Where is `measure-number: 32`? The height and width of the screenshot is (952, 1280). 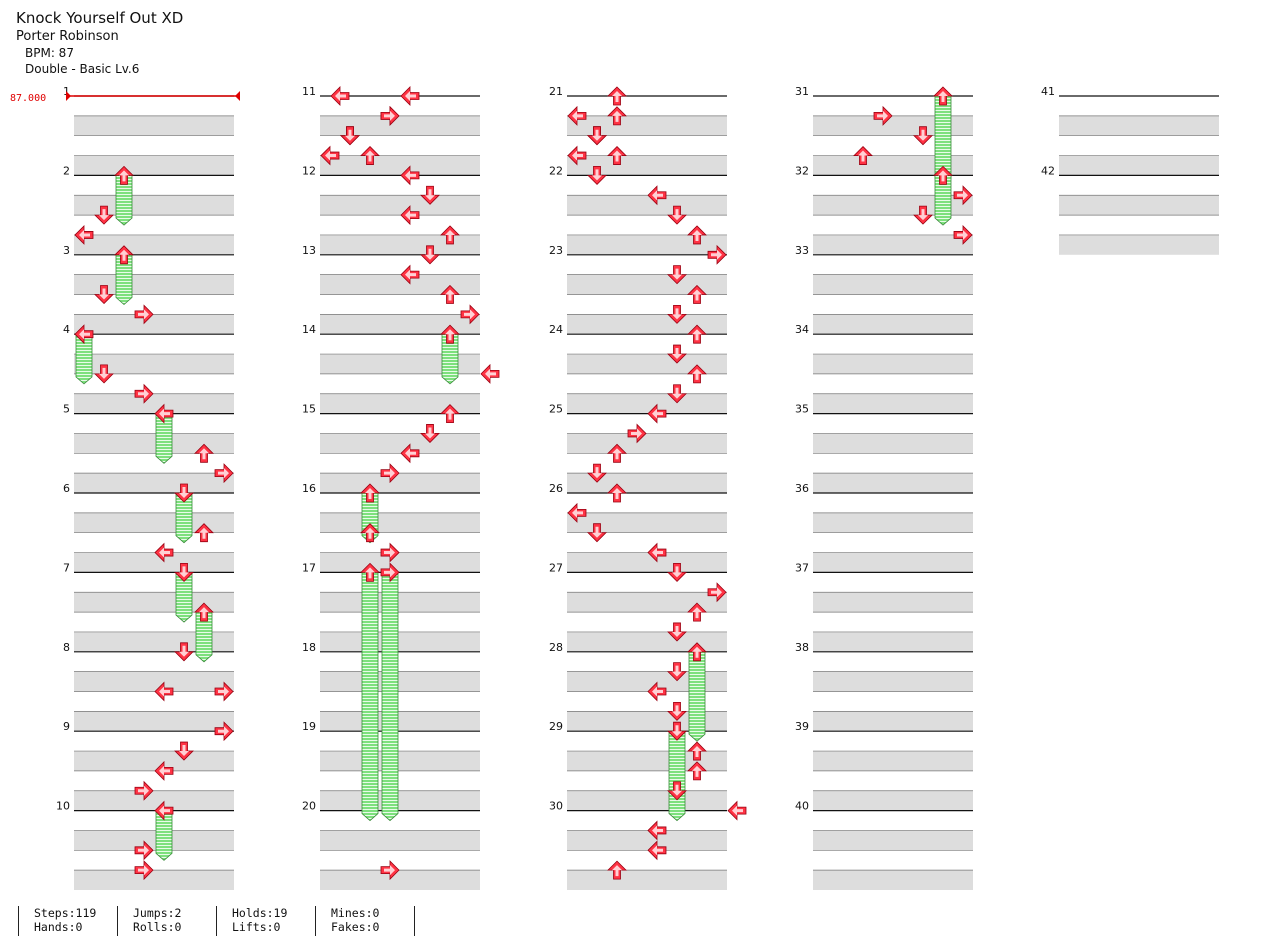
measure-number: 32 is located at coordinates (802, 170).